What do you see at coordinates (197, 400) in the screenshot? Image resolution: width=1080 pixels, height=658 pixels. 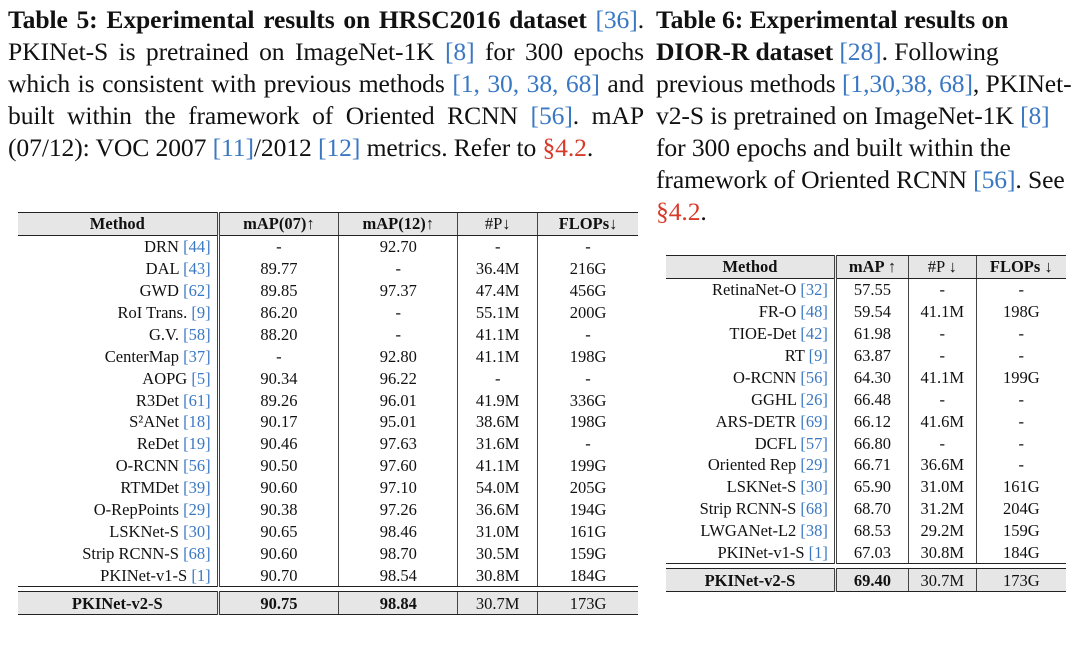 I see `method-citation: [61]` at bounding box center [197, 400].